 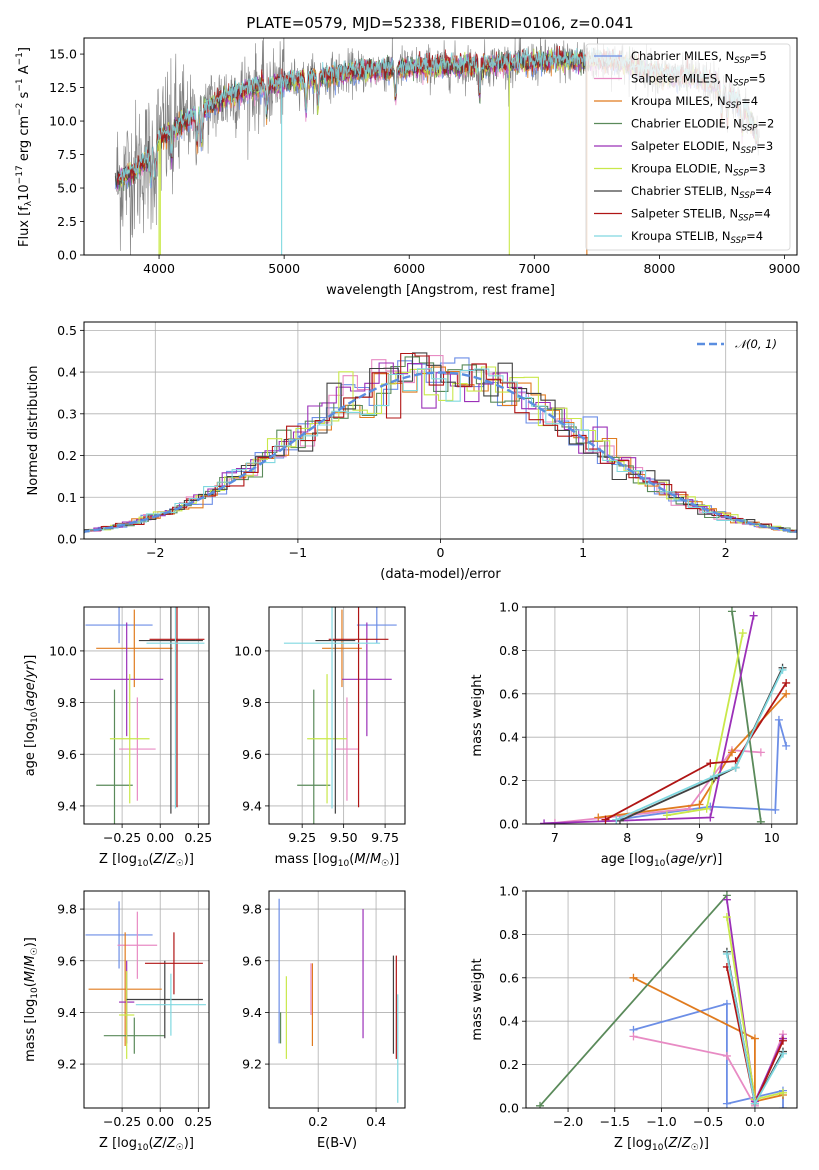 What do you see at coordinates (337, 860) in the screenshot?
I see `x-axis-label: mass [log10(M/M☉)]` at bounding box center [337, 860].